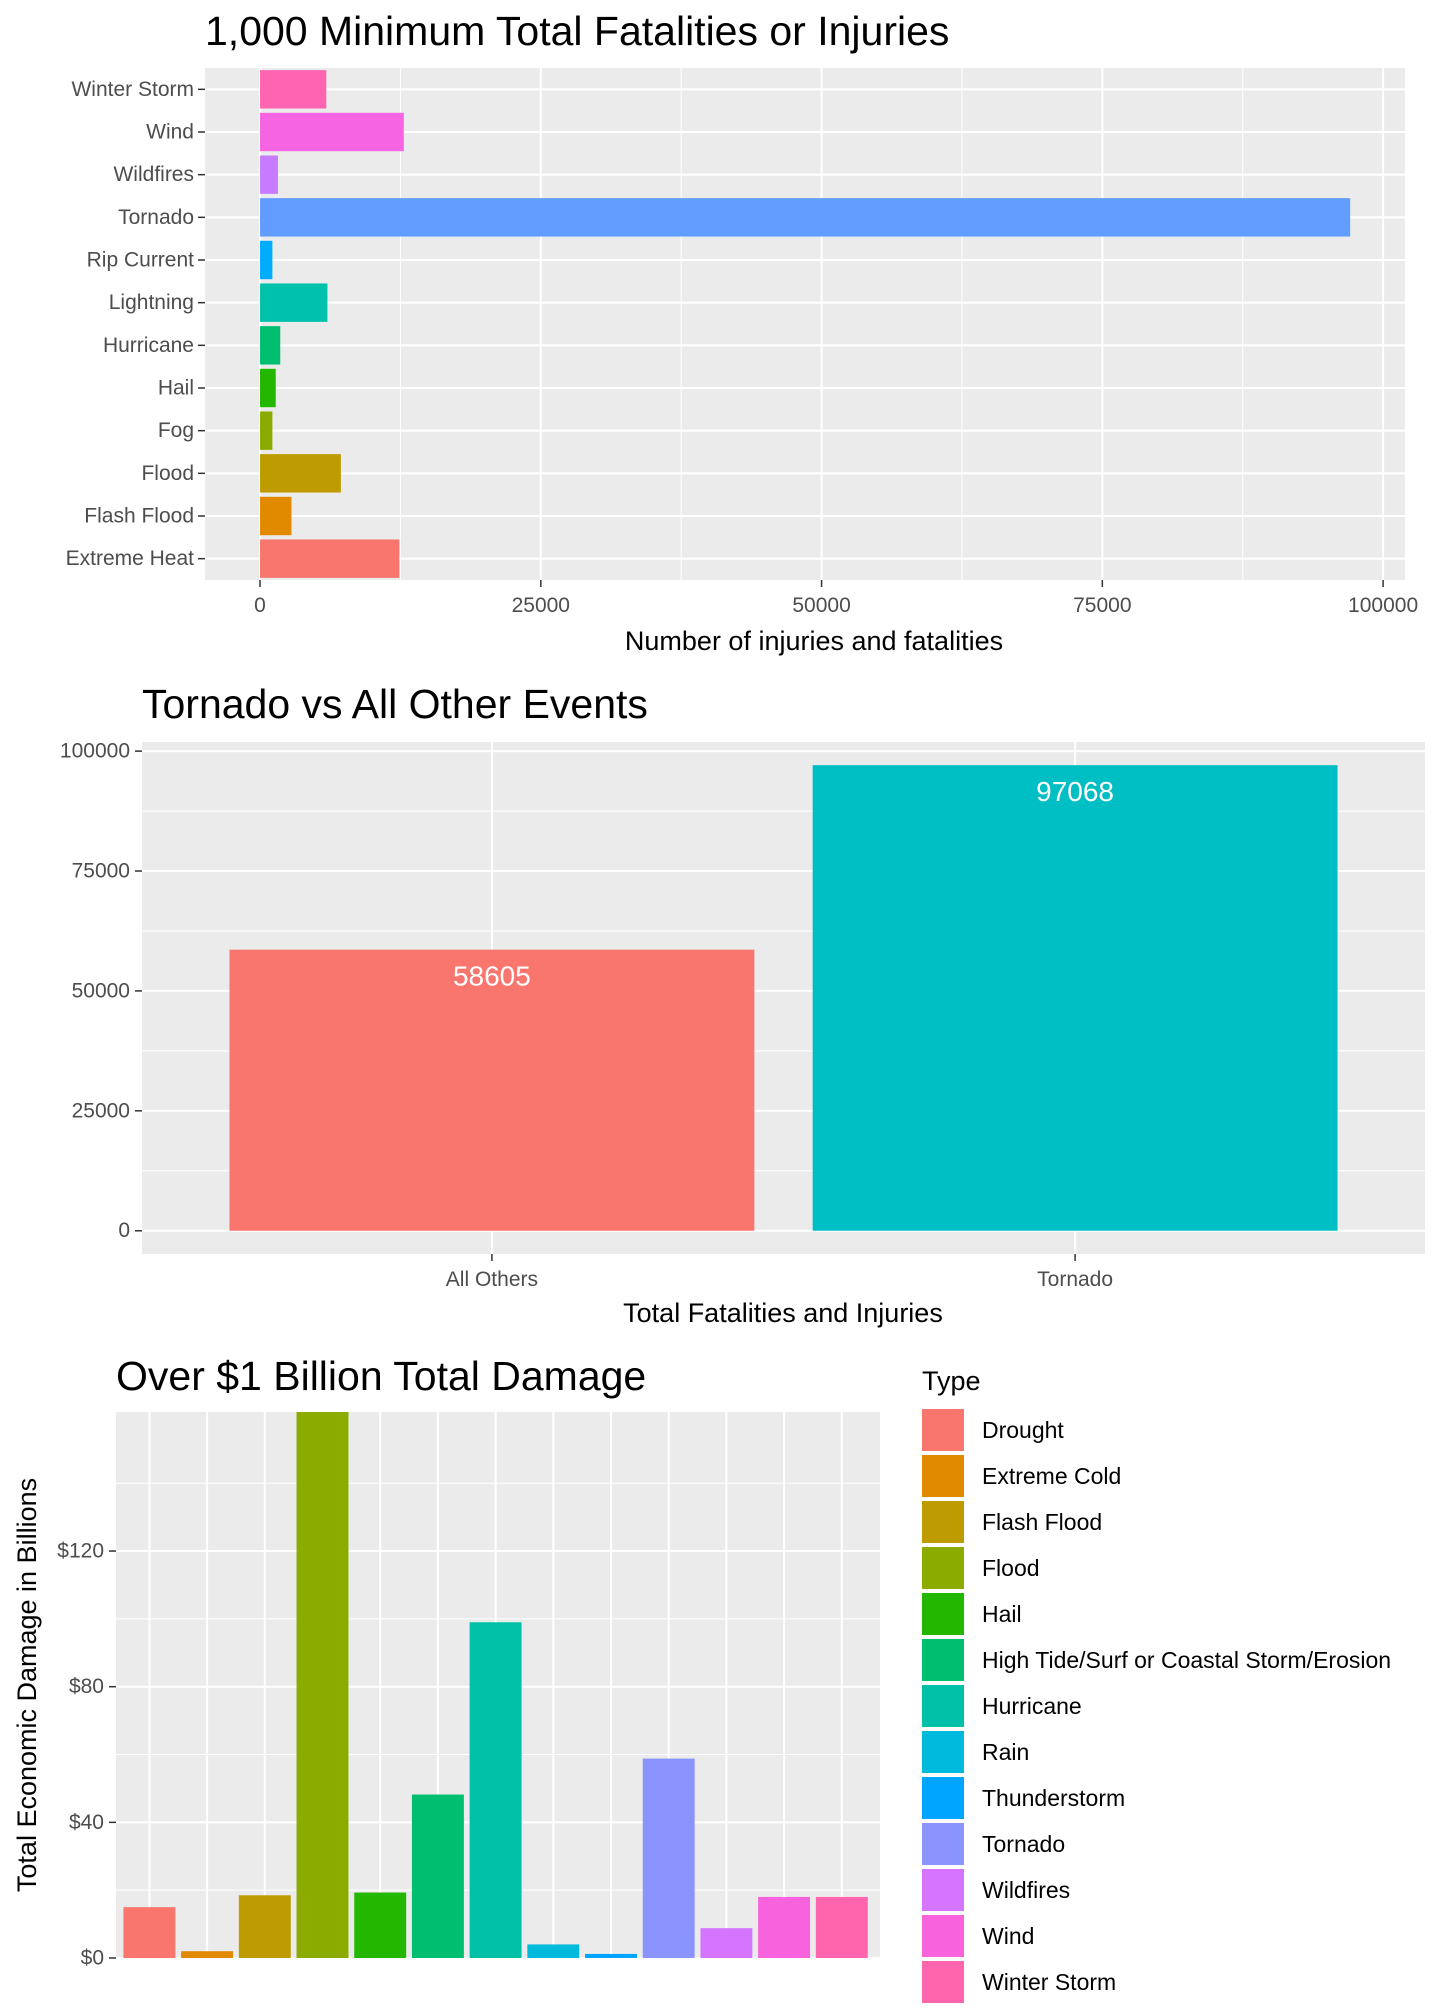 The image size is (1440, 2016). What do you see at coordinates (153, 174) in the screenshot?
I see `y-tick-label: Wildfires` at bounding box center [153, 174].